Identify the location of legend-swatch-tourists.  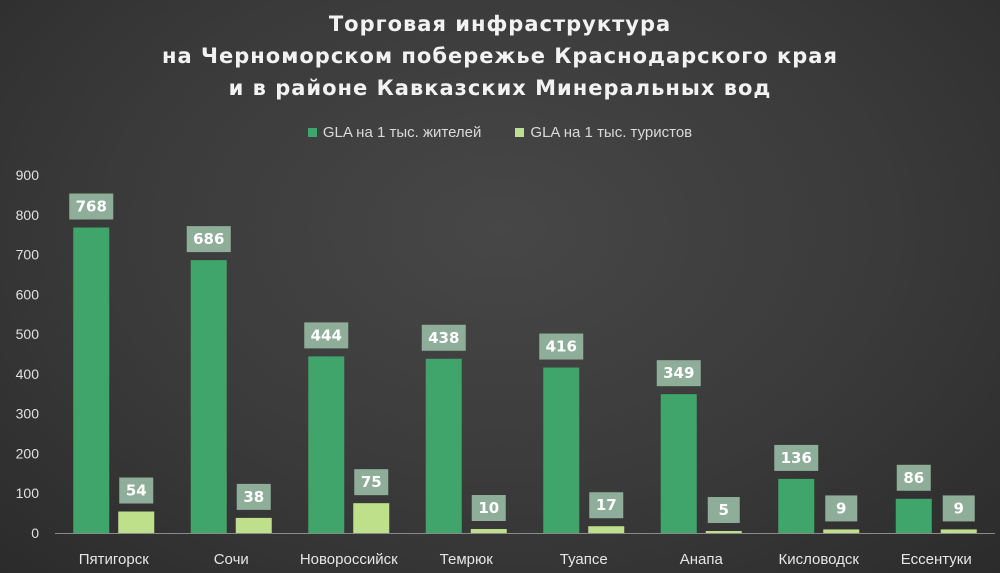
(520, 132).